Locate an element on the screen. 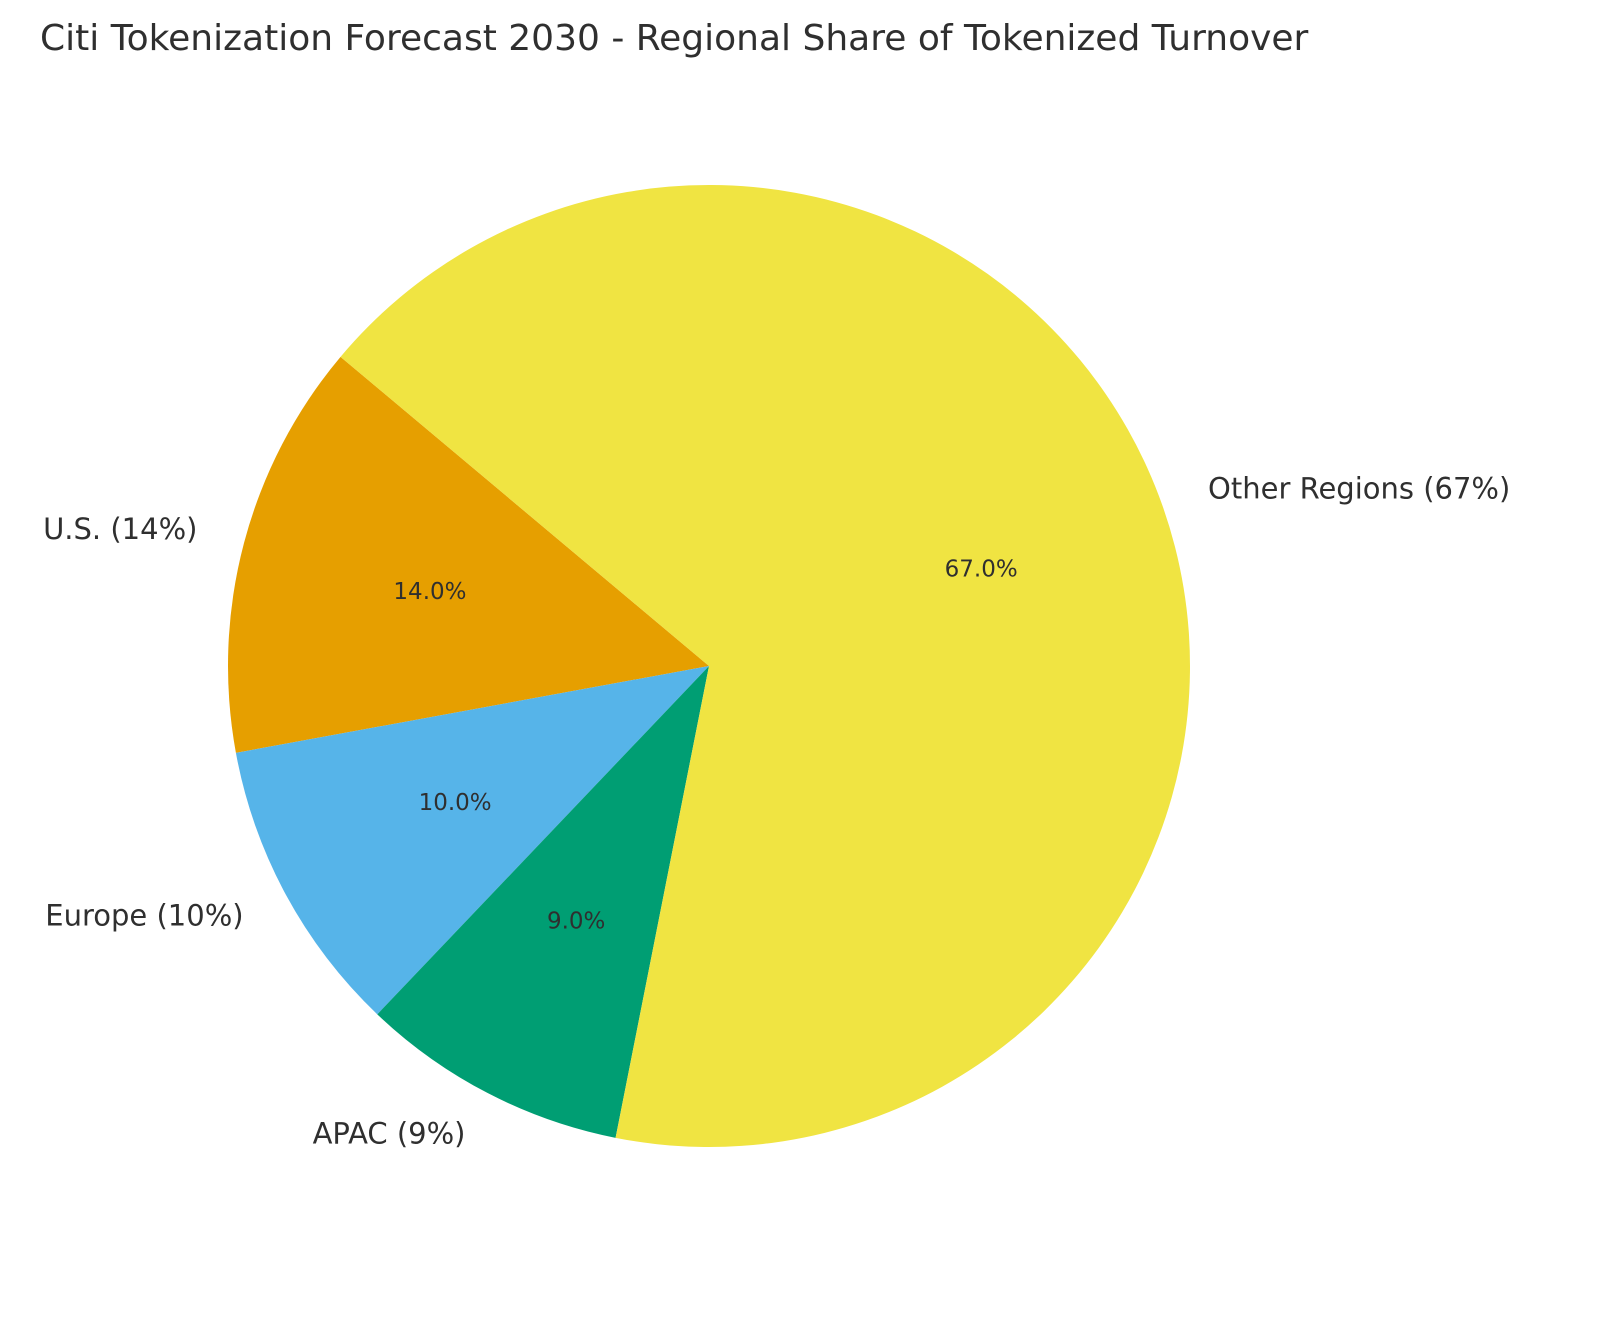  slice-percent-label: 10.0% is located at coordinates (455, 803).